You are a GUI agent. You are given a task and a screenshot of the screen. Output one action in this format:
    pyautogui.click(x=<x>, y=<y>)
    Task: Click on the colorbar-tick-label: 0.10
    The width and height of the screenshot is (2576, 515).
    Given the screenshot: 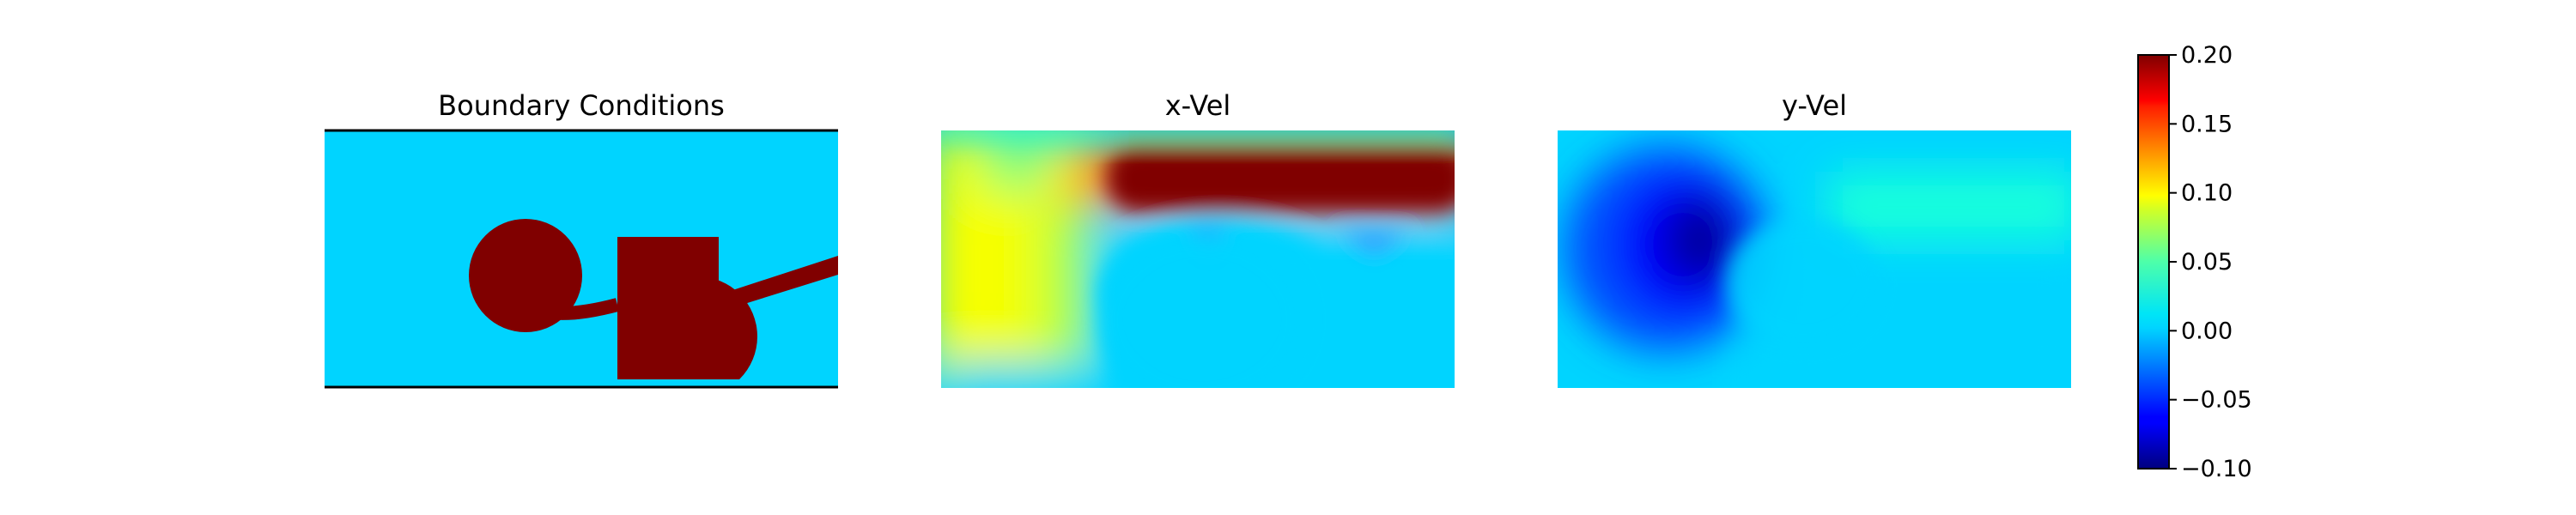 What is the action you would take?
    pyautogui.click(x=2207, y=193)
    